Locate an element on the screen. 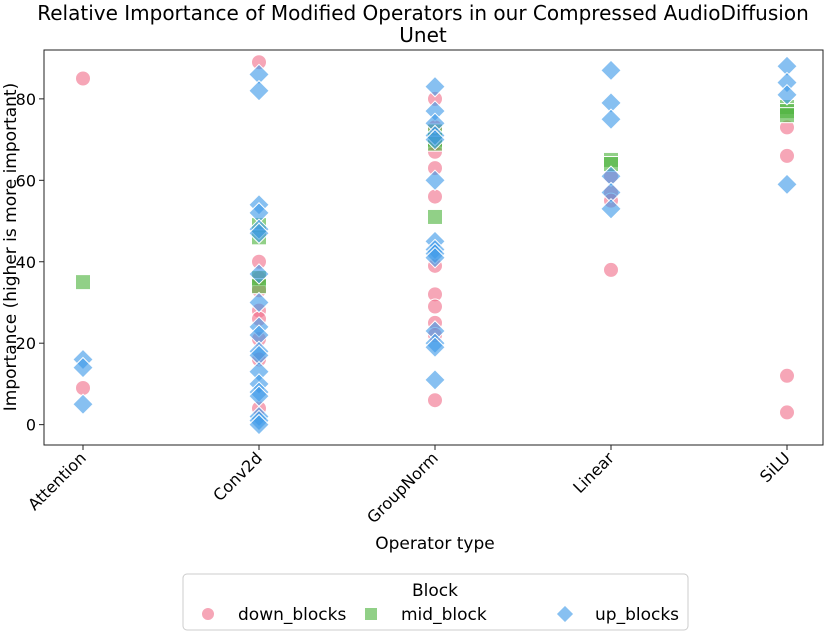 The image size is (830, 631). x-tick-label: Attention is located at coordinates (57, 481).